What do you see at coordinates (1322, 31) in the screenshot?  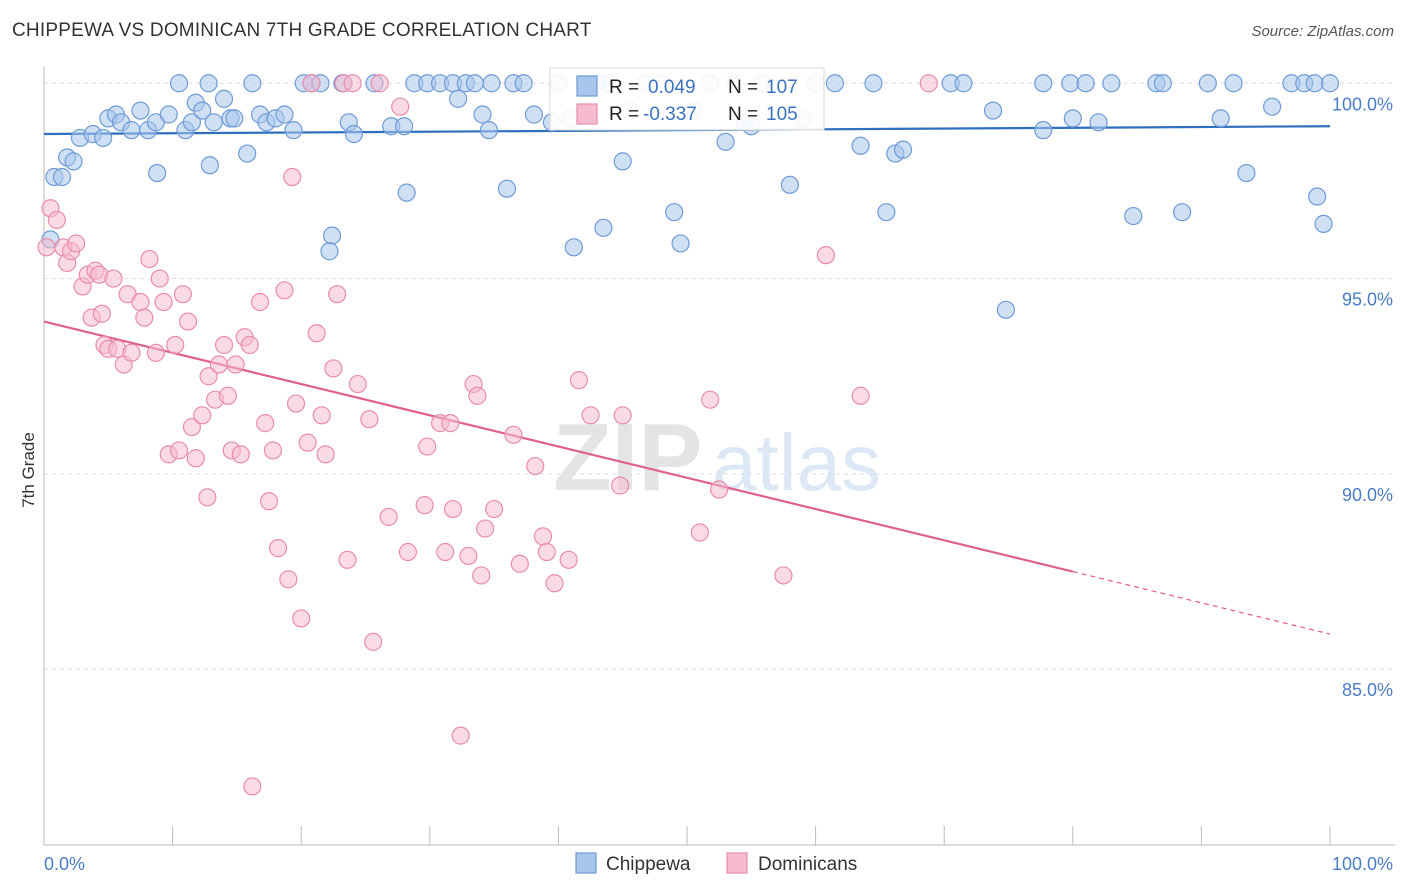 I see `source-note: Source: ZipAtlas.com` at bounding box center [1322, 31].